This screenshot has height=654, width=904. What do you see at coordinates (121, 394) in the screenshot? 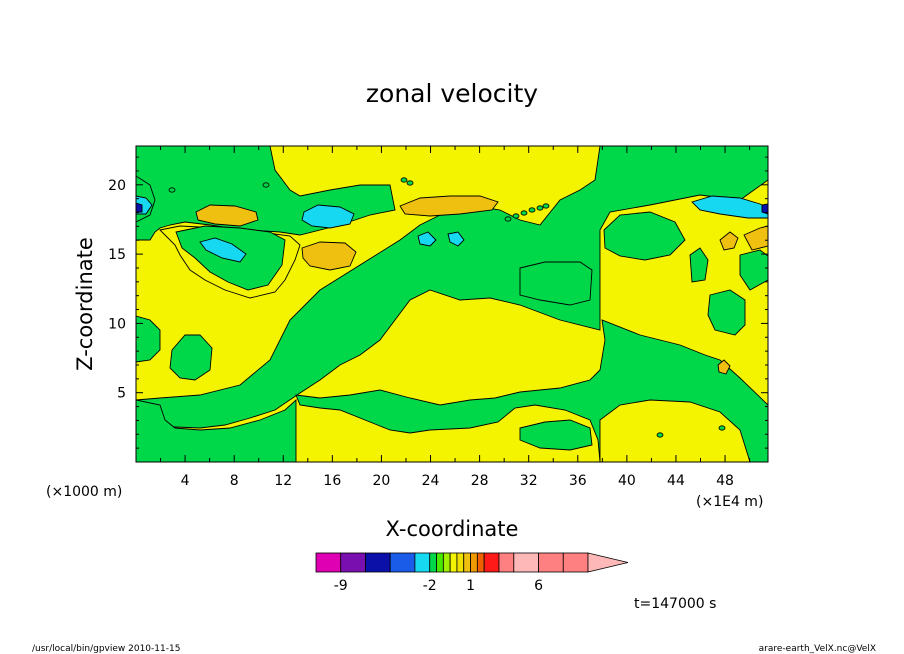
I see `y-tick-label: 5` at bounding box center [121, 394].